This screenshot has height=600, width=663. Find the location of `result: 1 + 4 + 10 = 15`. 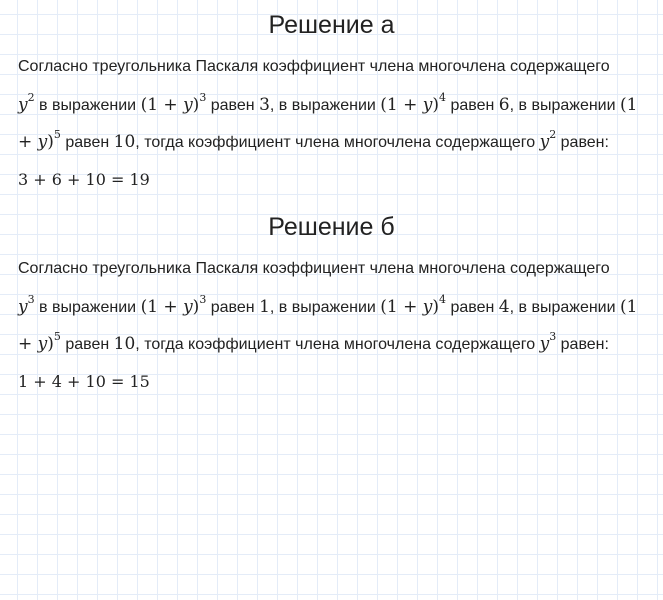

result: 1 + 4 + 10 = 15 is located at coordinates (84, 381).